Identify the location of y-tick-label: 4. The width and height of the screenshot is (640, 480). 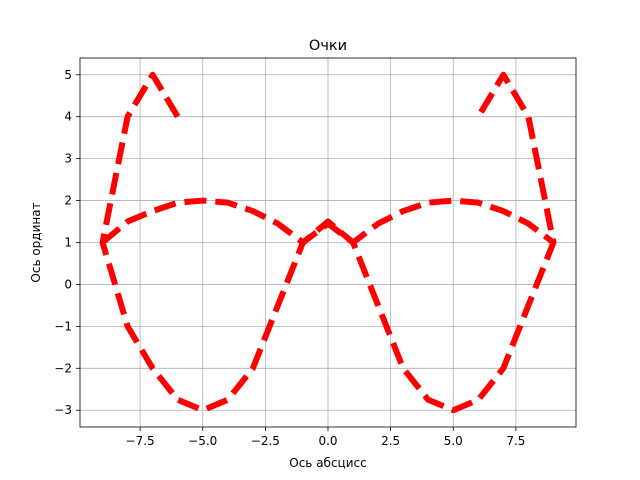
(68, 117).